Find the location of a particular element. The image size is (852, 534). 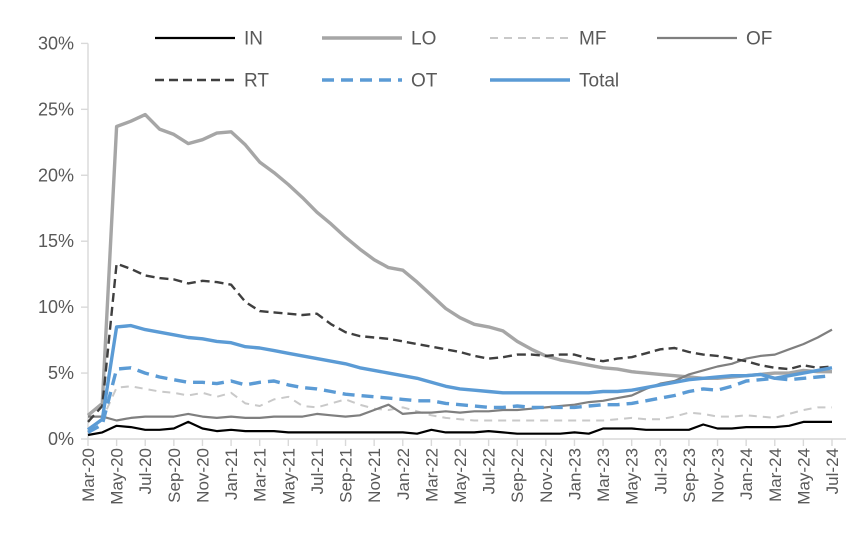

x-axis-tick-label: Nov-20 is located at coordinates (202, 475).